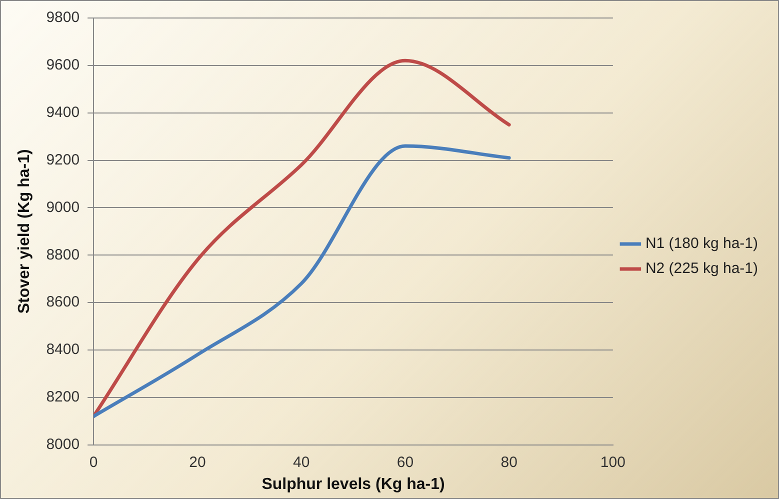 This screenshot has height=499, width=779. Describe the element at coordinates (63, 17) in the screenshot. I see `y-tick-label: 9800` at that location.